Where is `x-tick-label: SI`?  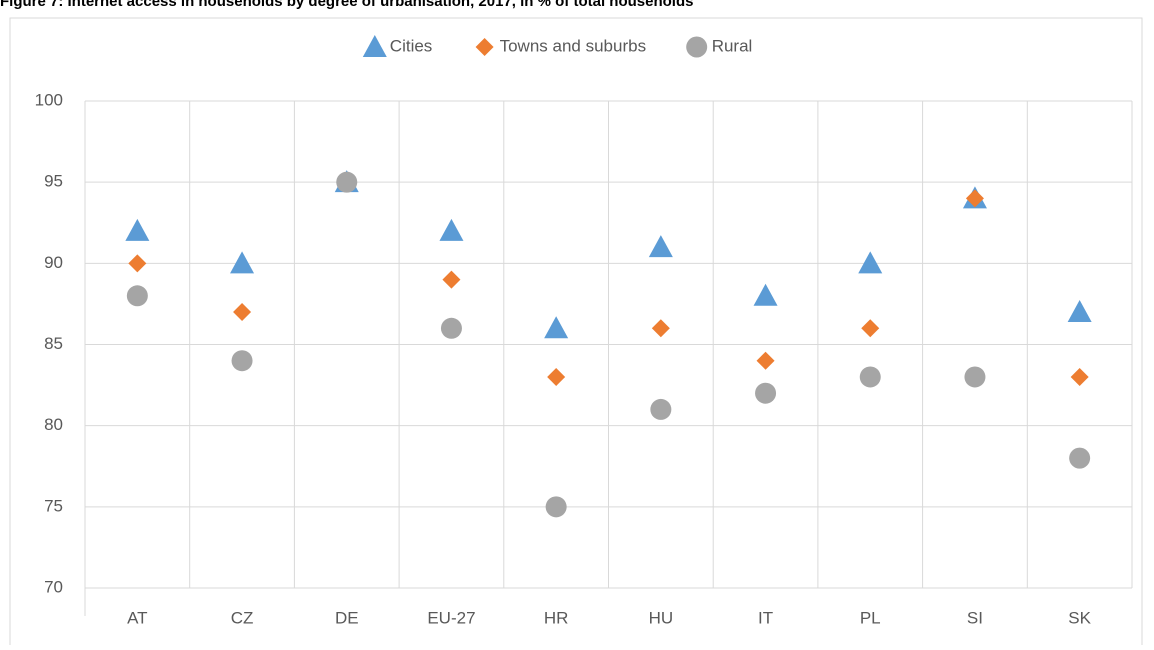
x-tick-label: SI is located at coordinates (975, 617).